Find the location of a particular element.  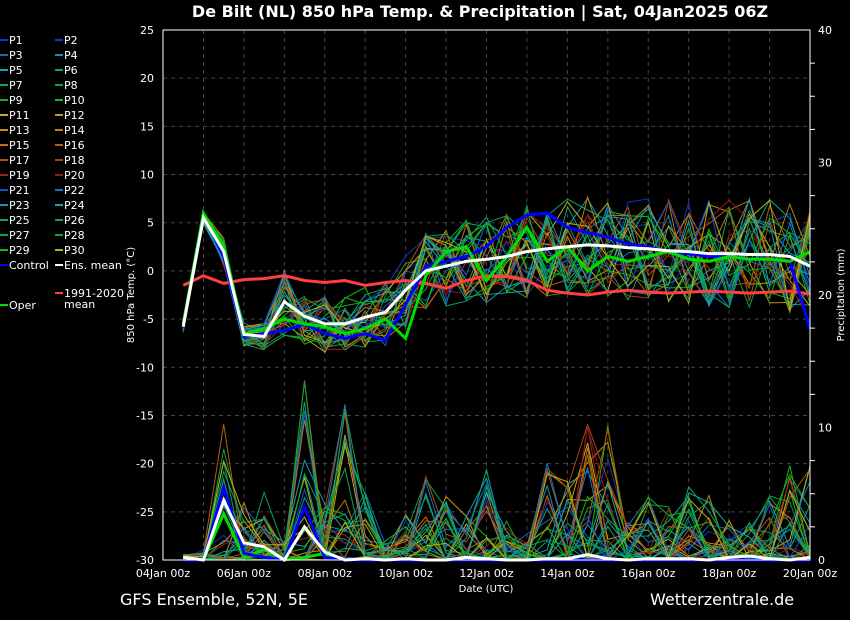

y-tick-label: -15 is located at coordinates (145, 415).